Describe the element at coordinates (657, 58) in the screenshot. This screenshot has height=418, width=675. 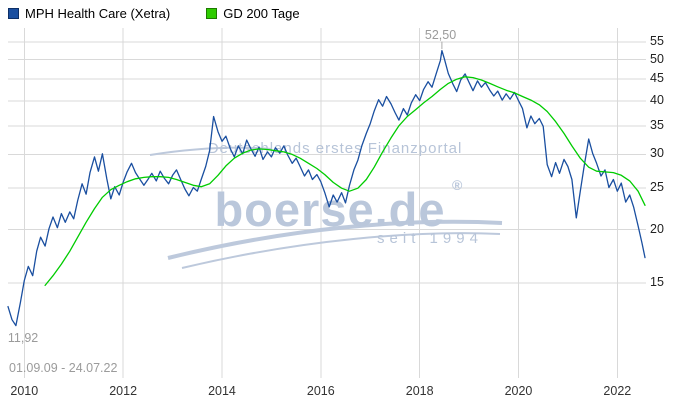
I see `y-axis-tick-label: 50` at that location.